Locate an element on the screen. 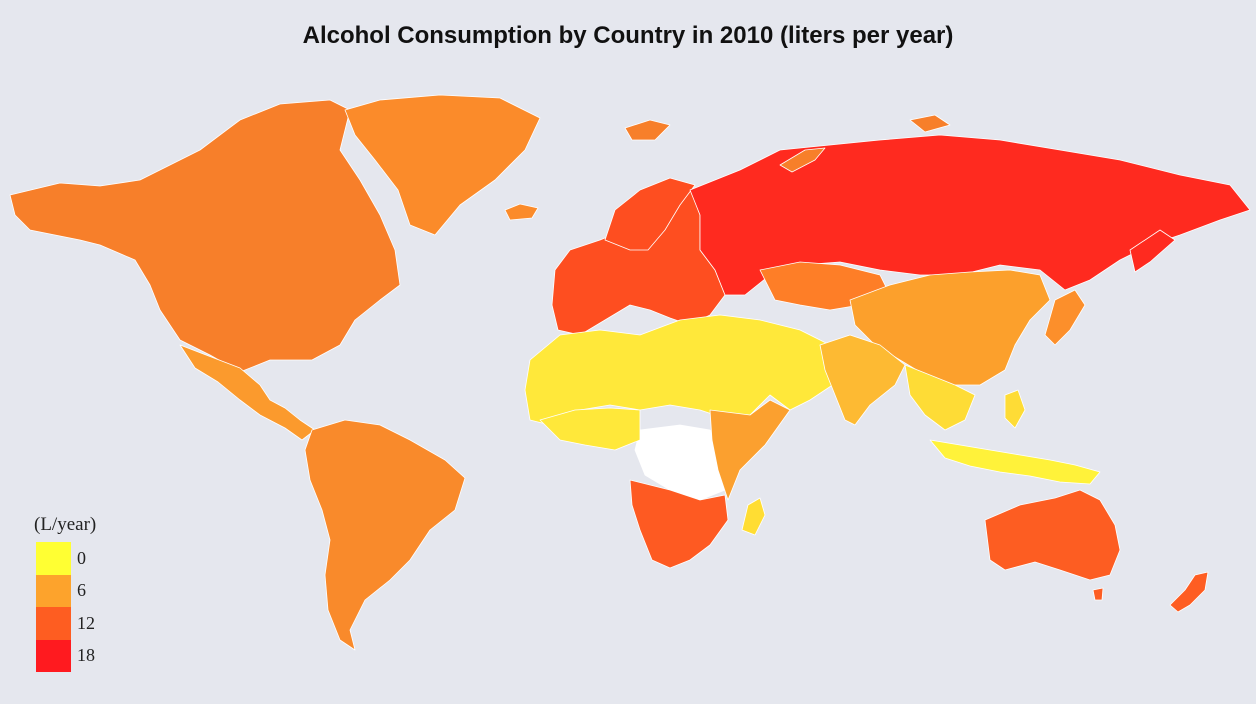 This screenshot has width=1256, height=704. region-indonesia is located at coordinates (1015, 462).